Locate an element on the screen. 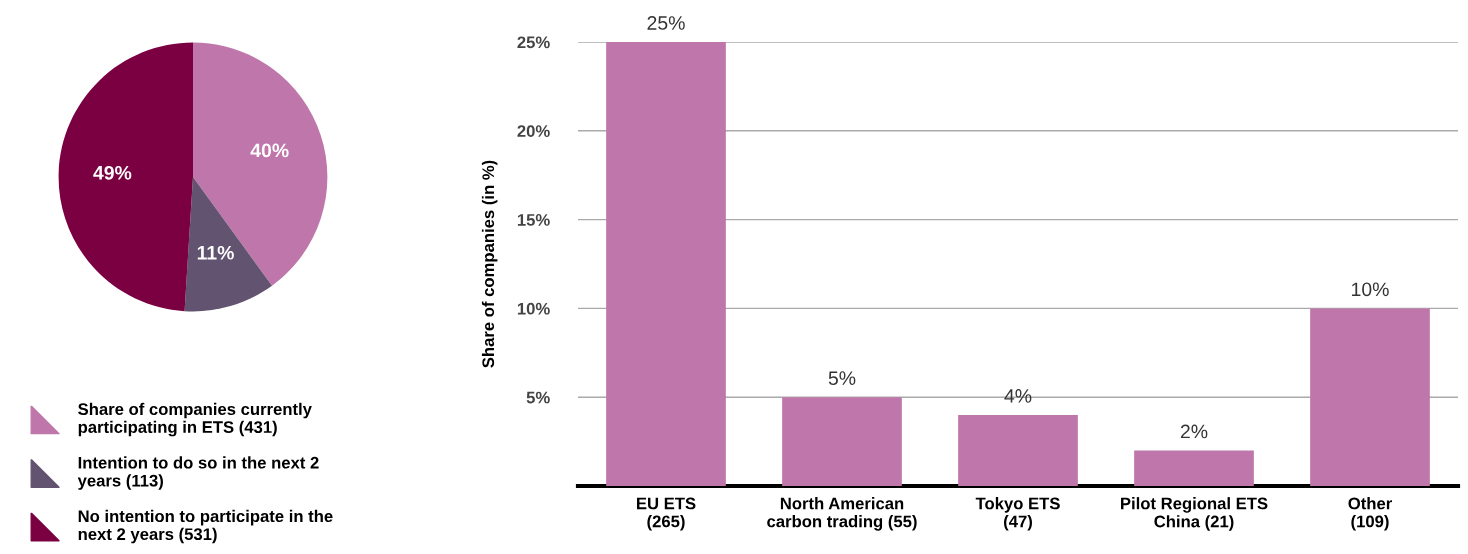  legend-label: No intention to participate in the next 2 years (531) is located at coordinates (205, 526).